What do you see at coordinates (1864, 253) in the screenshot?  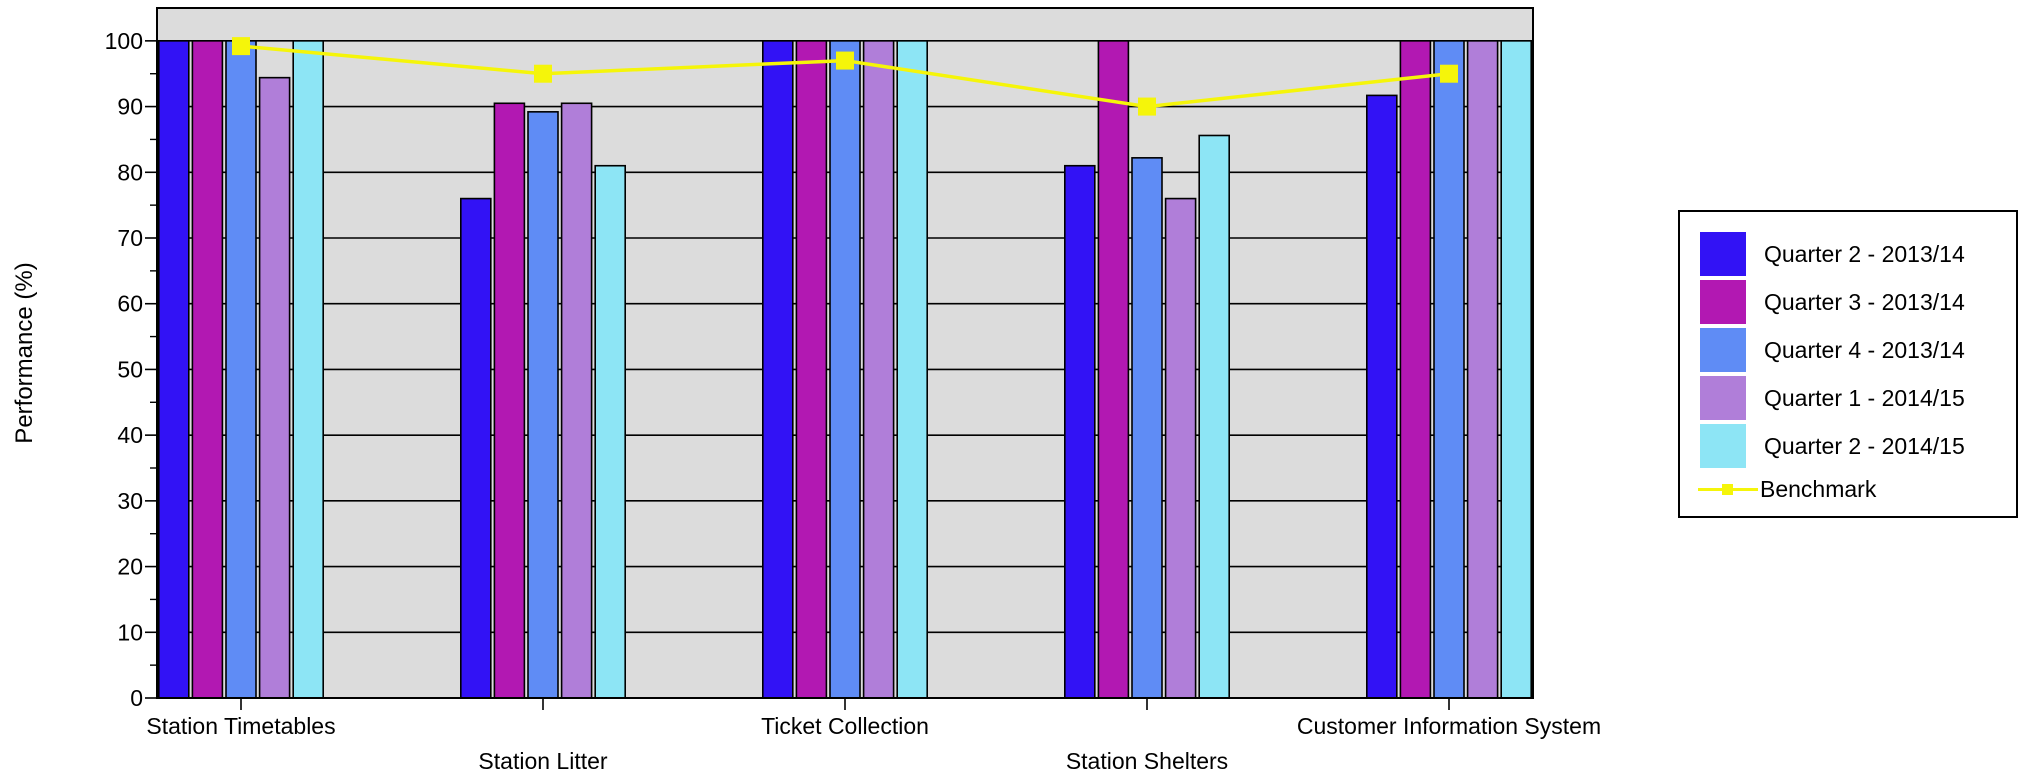 I see `legend-label: Quarter 2 - 2013/14` at bounding box center [1864, 253].